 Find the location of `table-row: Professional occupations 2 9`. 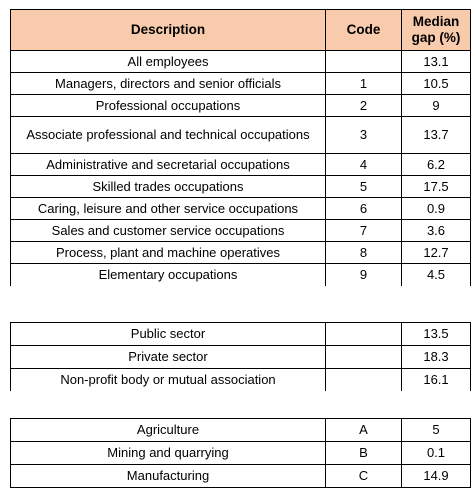

table-row: Professional occupations 2 9 is located at coordinates (240, 105).